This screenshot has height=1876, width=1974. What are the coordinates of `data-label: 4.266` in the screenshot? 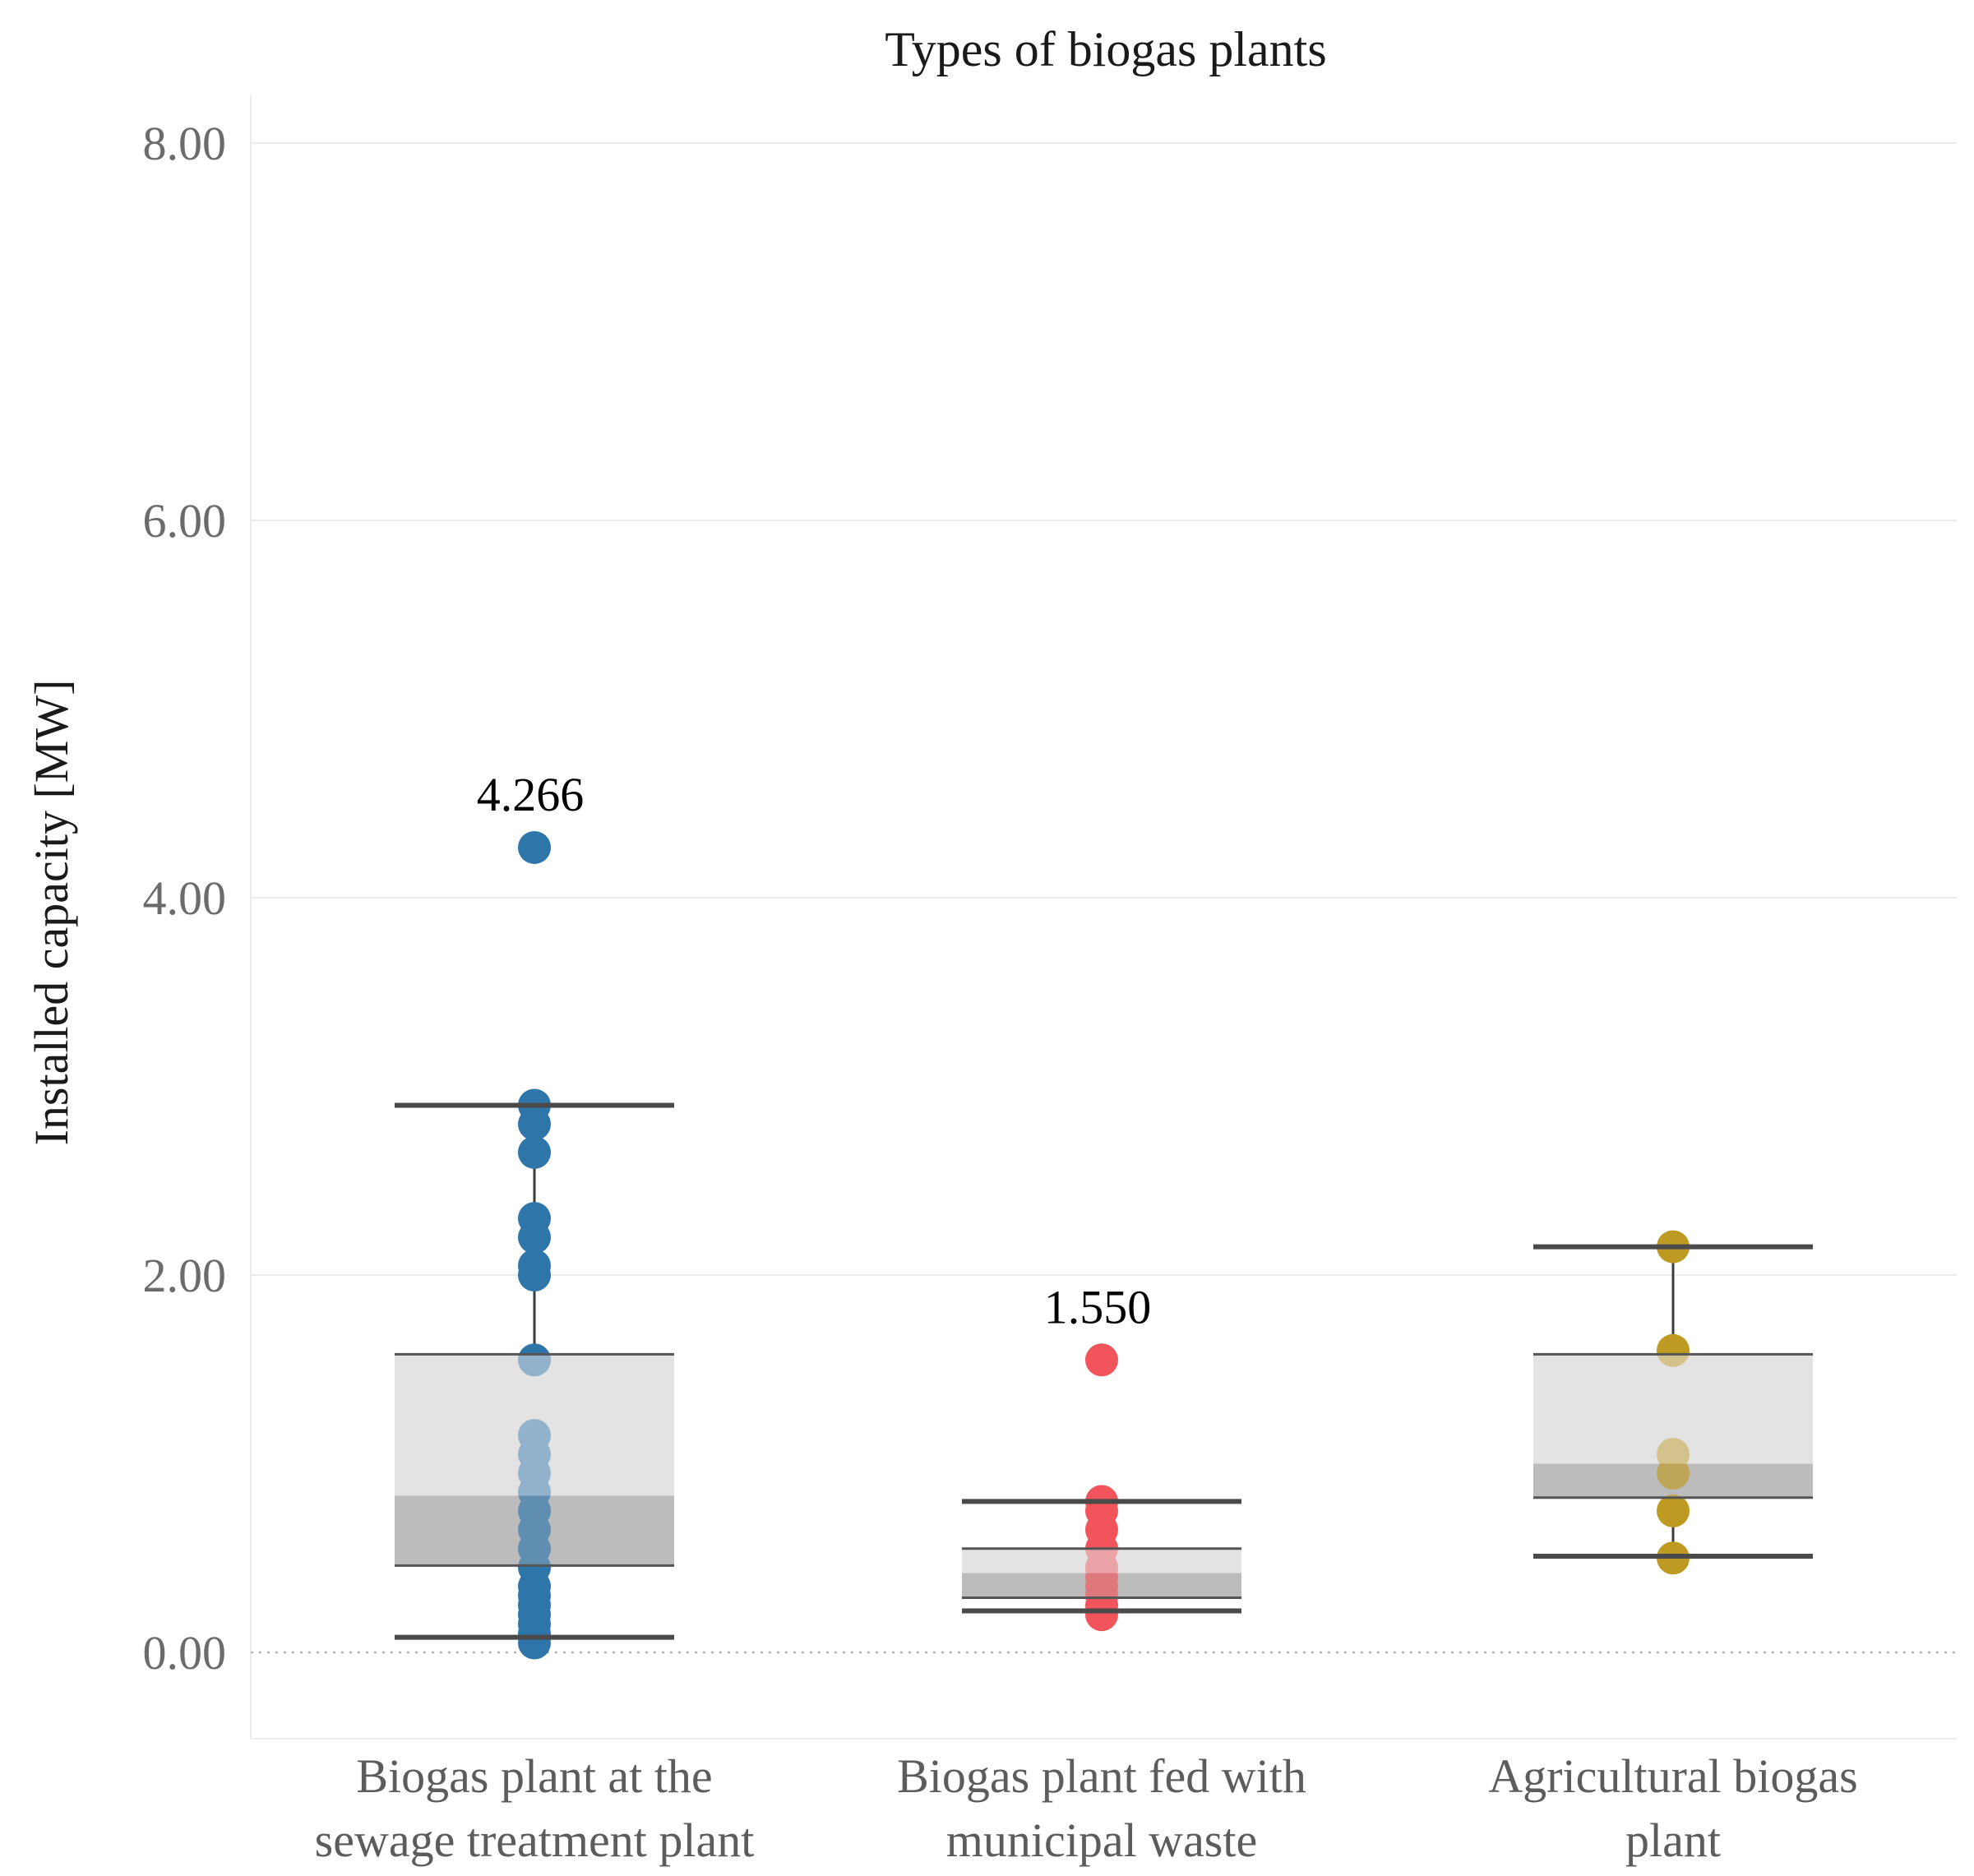 It's located at (531, 795).